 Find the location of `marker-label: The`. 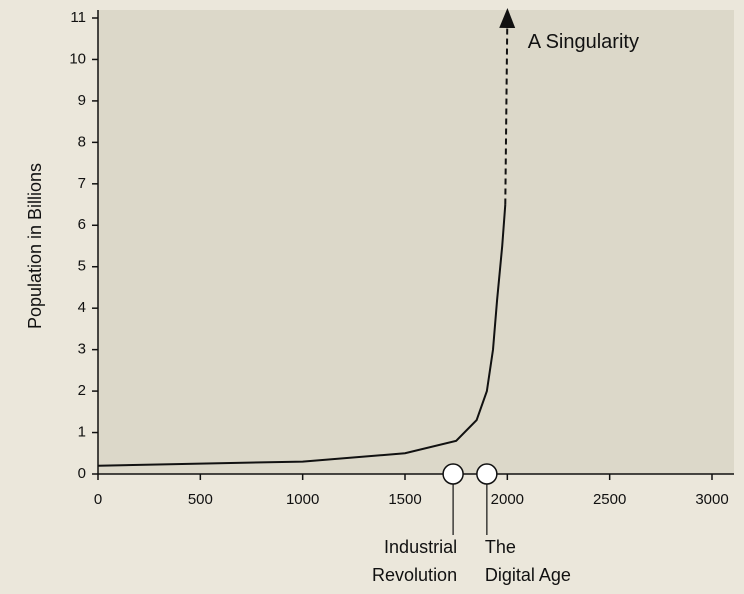

marker-label: The is located at coordinates (500, 547).